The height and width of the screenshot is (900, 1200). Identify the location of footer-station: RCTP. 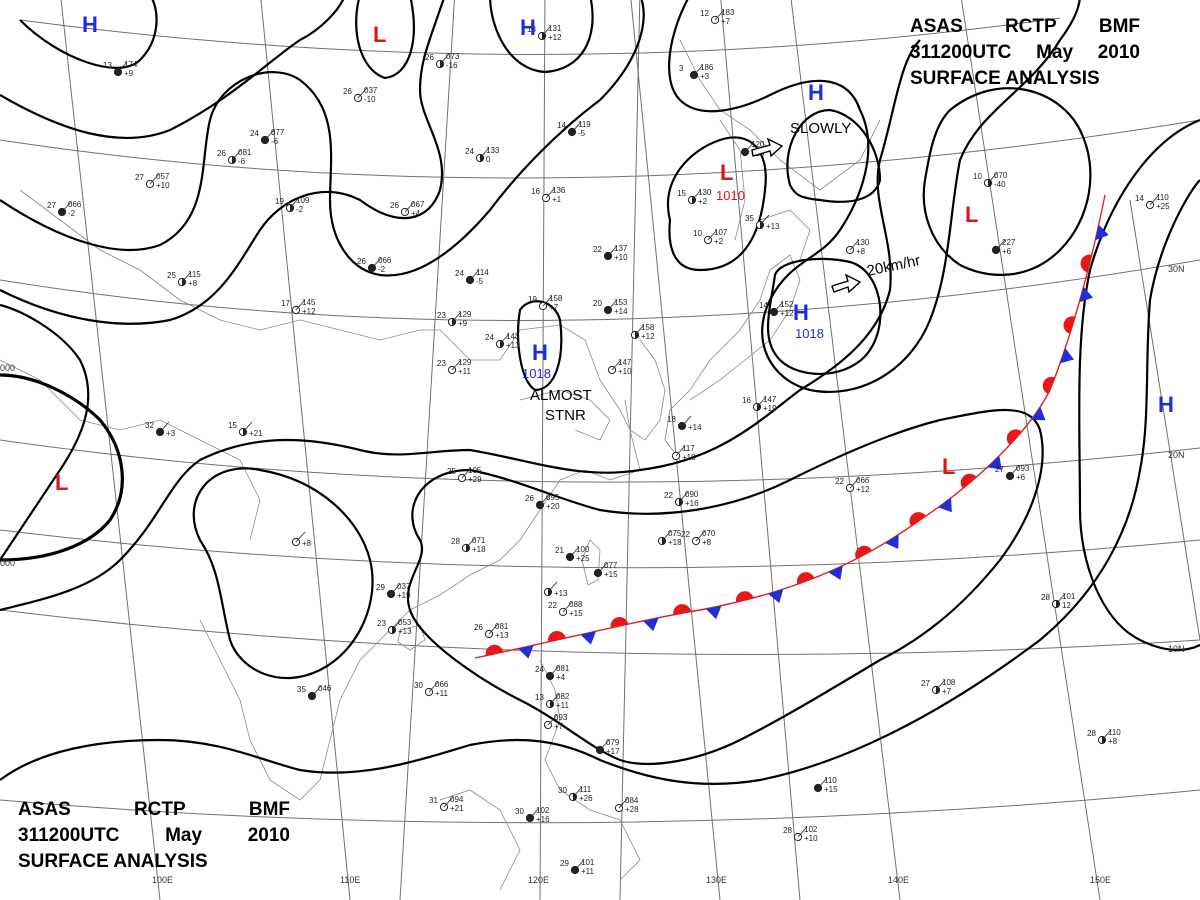
(159, 809).